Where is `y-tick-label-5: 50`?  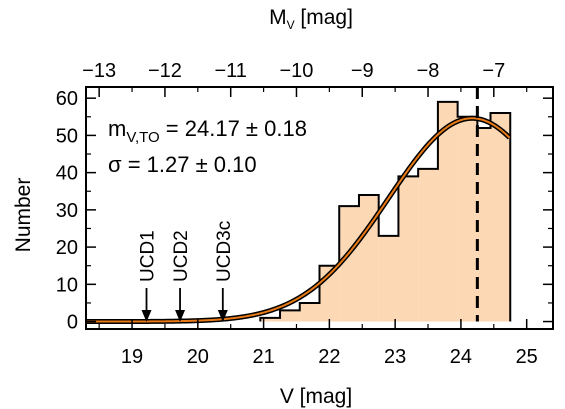 y-tick-label-5: 50 is located at coordinates (67, 136).